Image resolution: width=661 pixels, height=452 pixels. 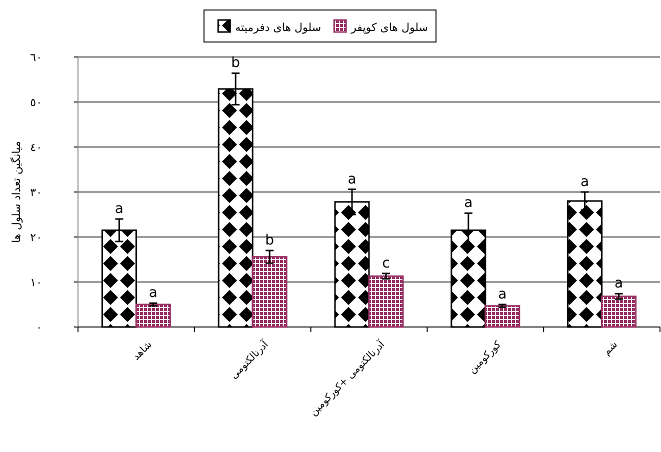 What do you see at coordinates (347, 377) in the screenshot?
I see `x-tick-label: آدرنالکتومی +کورکومین` at bounding box center [347, 377].